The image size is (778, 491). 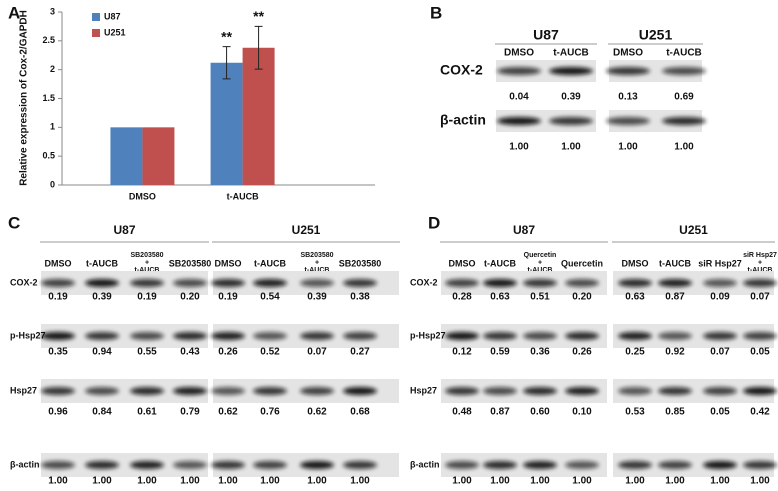 What do you see at coordinates (142, 196) in the screenshot?
I see `x-tick-label: DMSO` at bounding box center [142, 196].